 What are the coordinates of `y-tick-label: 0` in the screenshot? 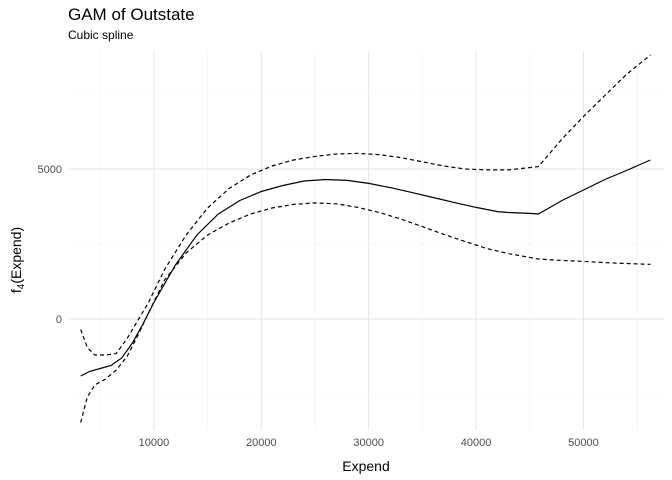 It's located at (59, 320).